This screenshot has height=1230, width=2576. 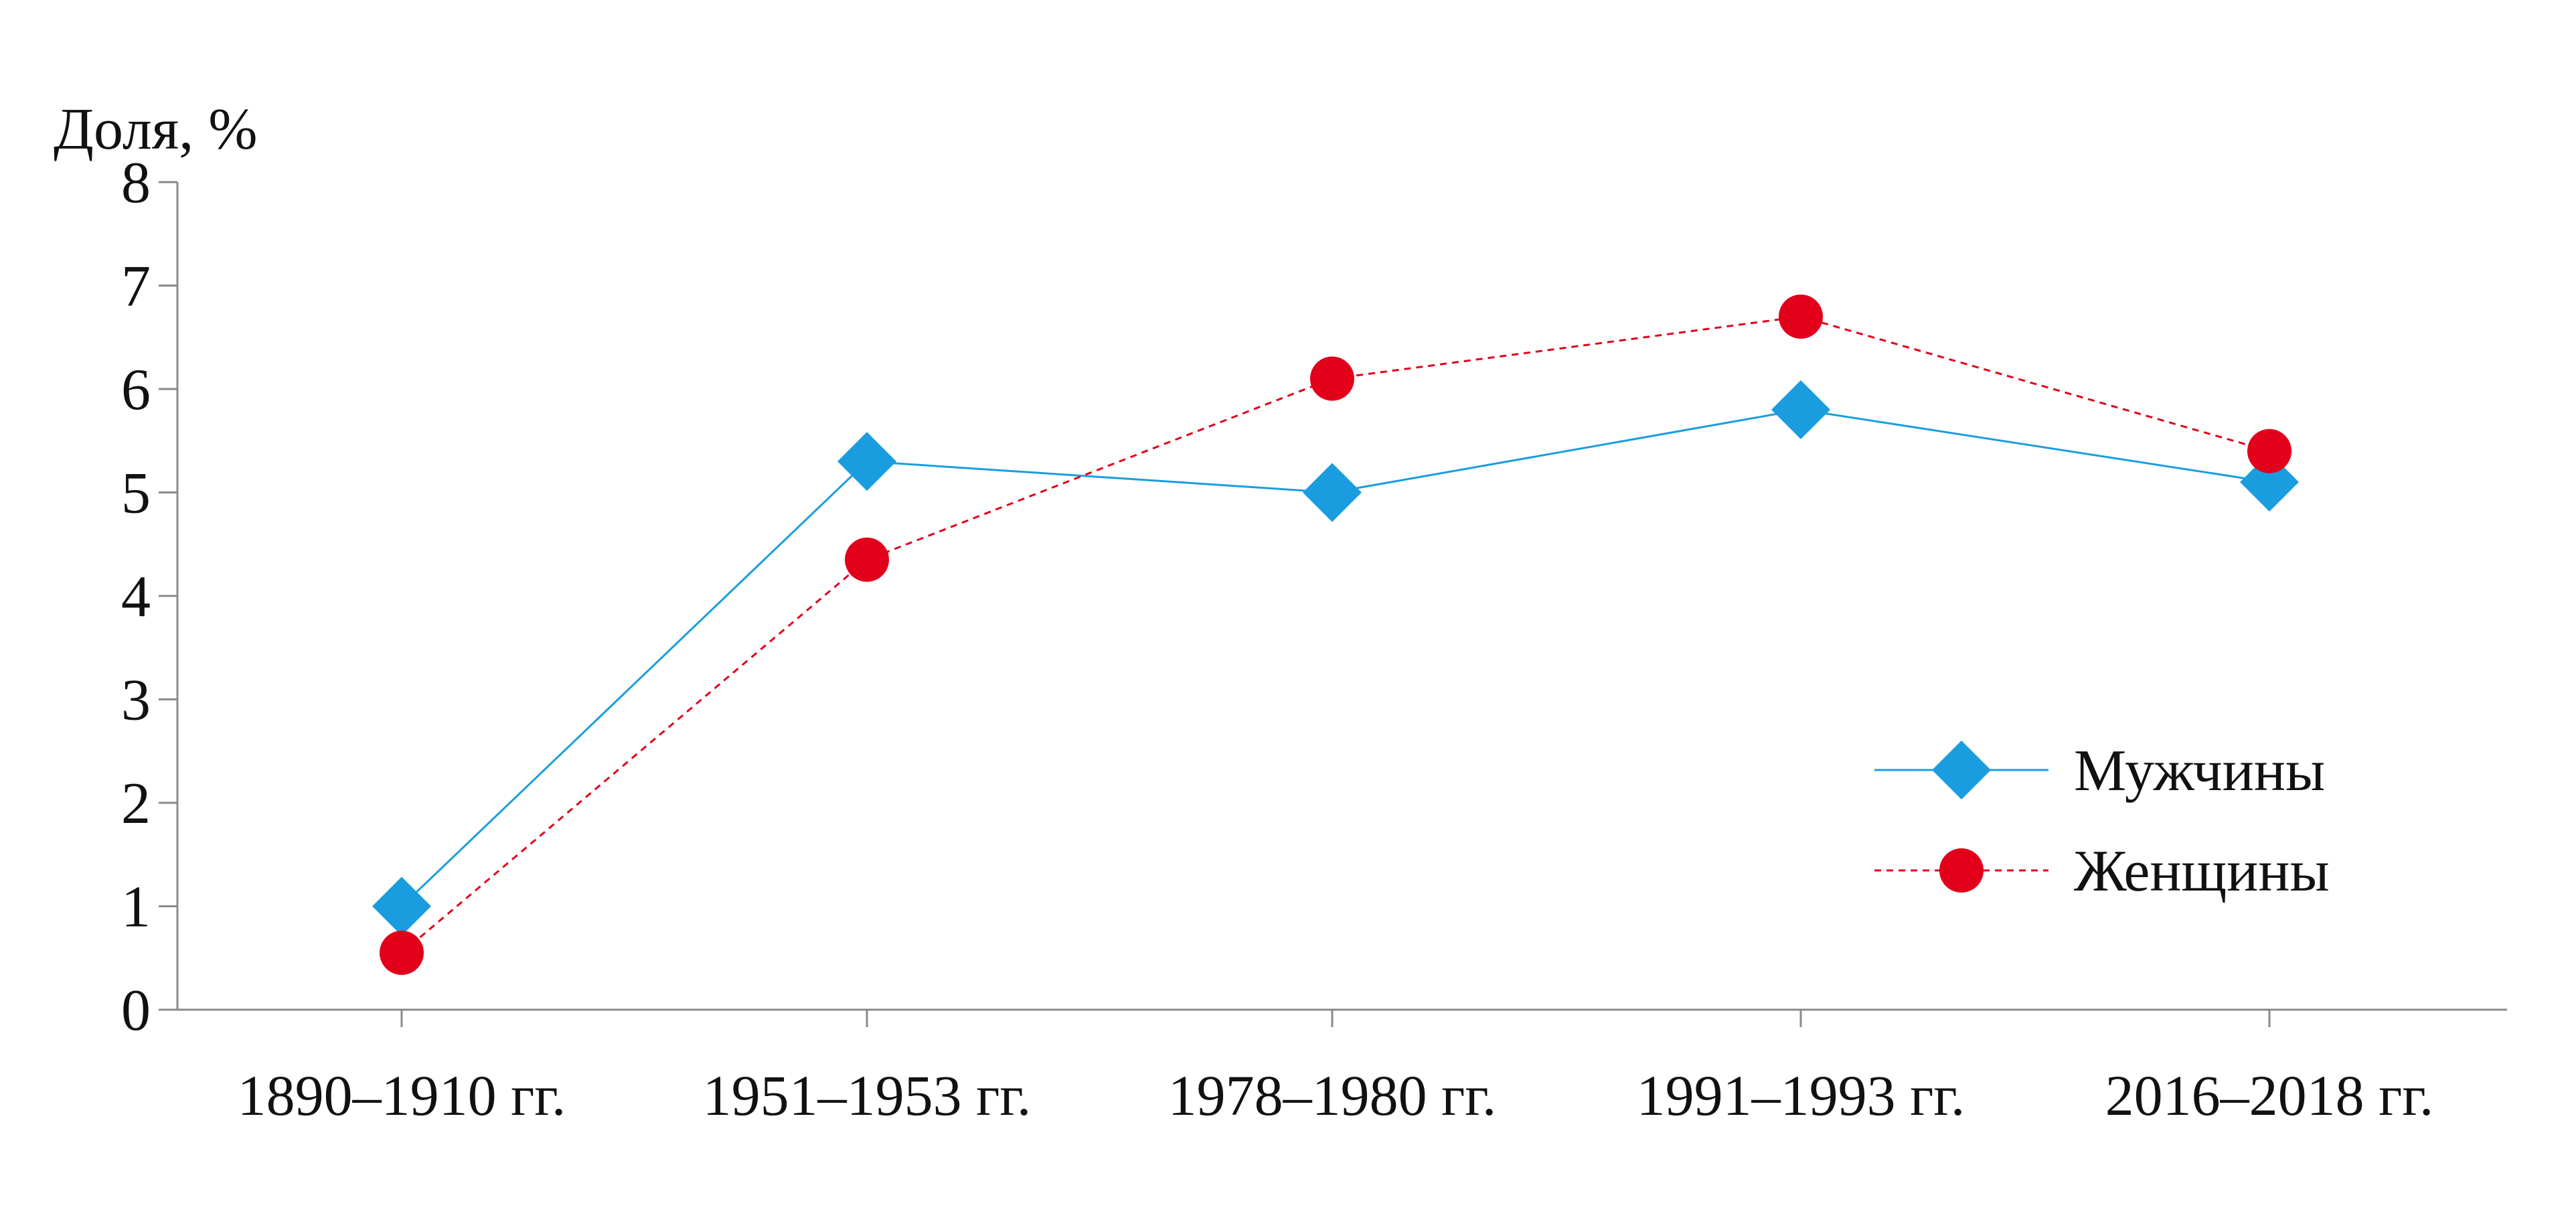 I want to click on y-tick-label: 5, so click(x=136, y=493).